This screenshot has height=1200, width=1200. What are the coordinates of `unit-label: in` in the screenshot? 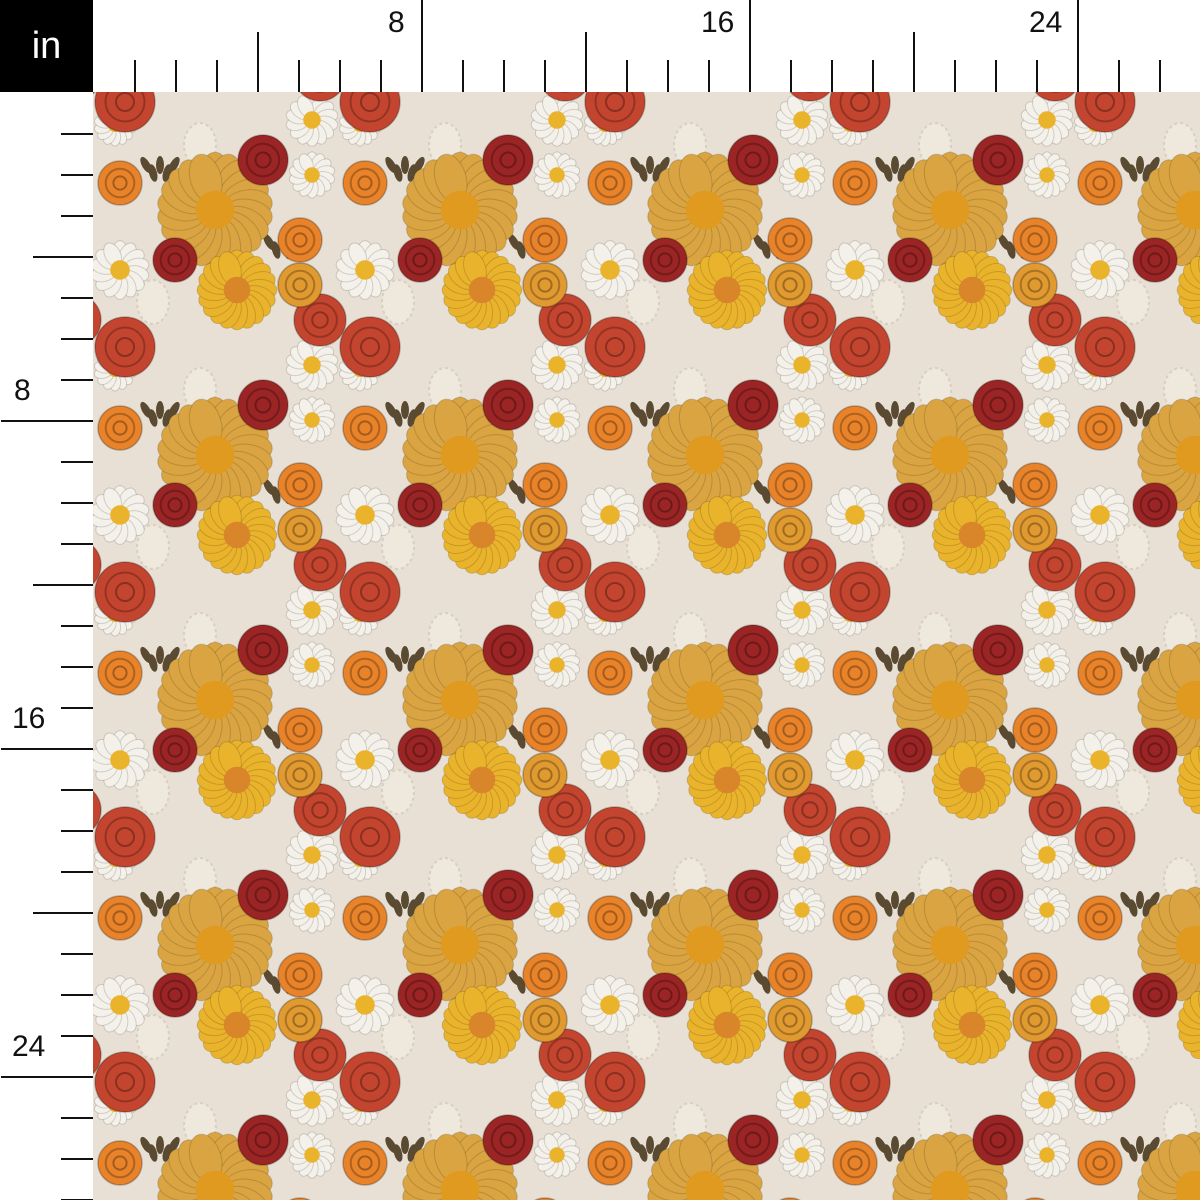 It's located at (46, 46).